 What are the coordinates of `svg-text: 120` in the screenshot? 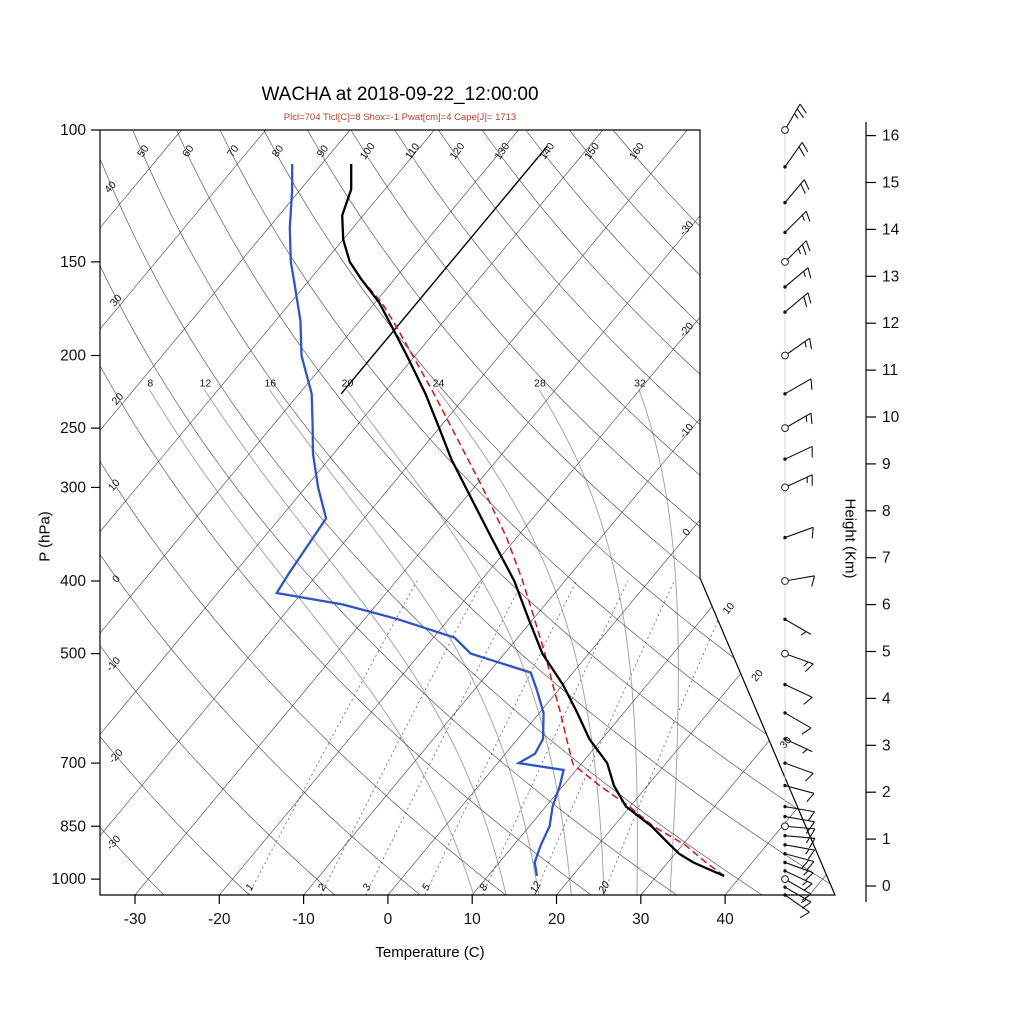 It's located at (458, 151).